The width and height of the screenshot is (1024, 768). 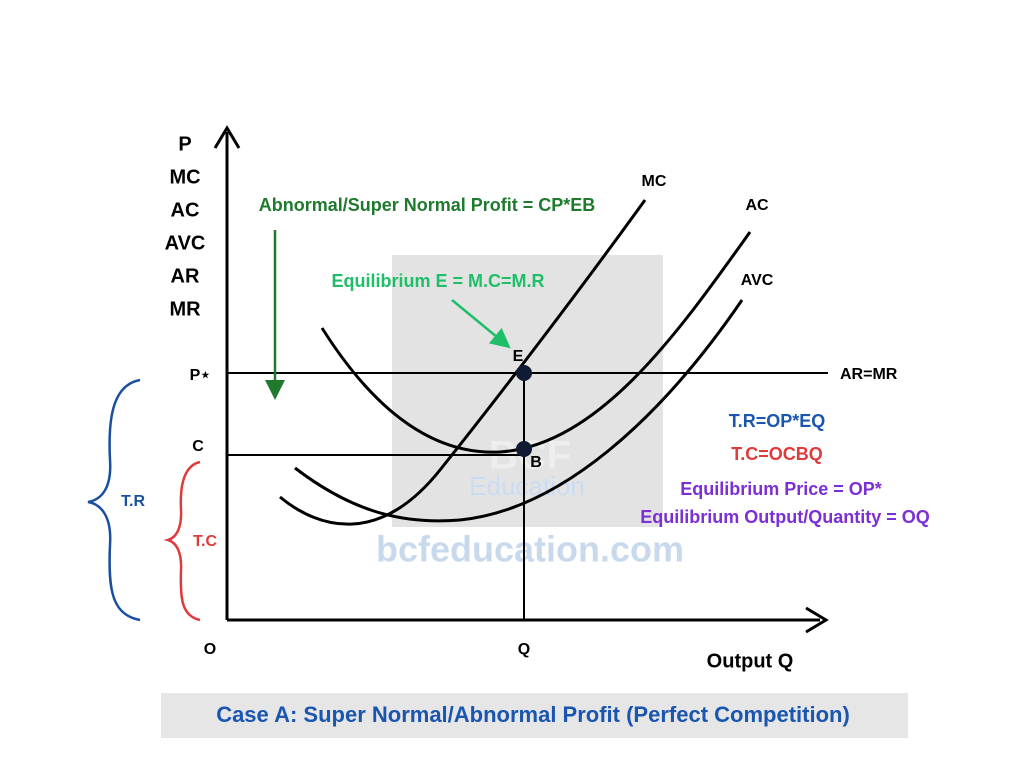 What do you see at coordinates (198, 446) in the screenshot?
I see `c-label: C` at bounding box center [198, 446].